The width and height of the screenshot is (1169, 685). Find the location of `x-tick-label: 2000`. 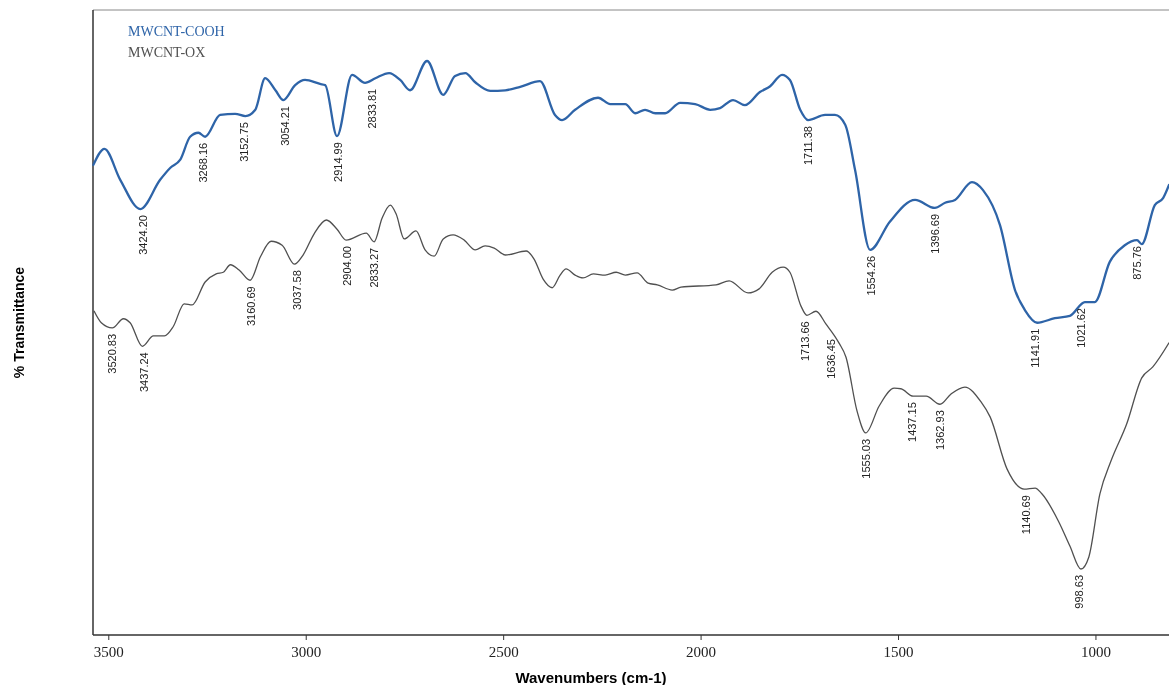

x-tick-label: 2000 is located at coordinates (701, 652).